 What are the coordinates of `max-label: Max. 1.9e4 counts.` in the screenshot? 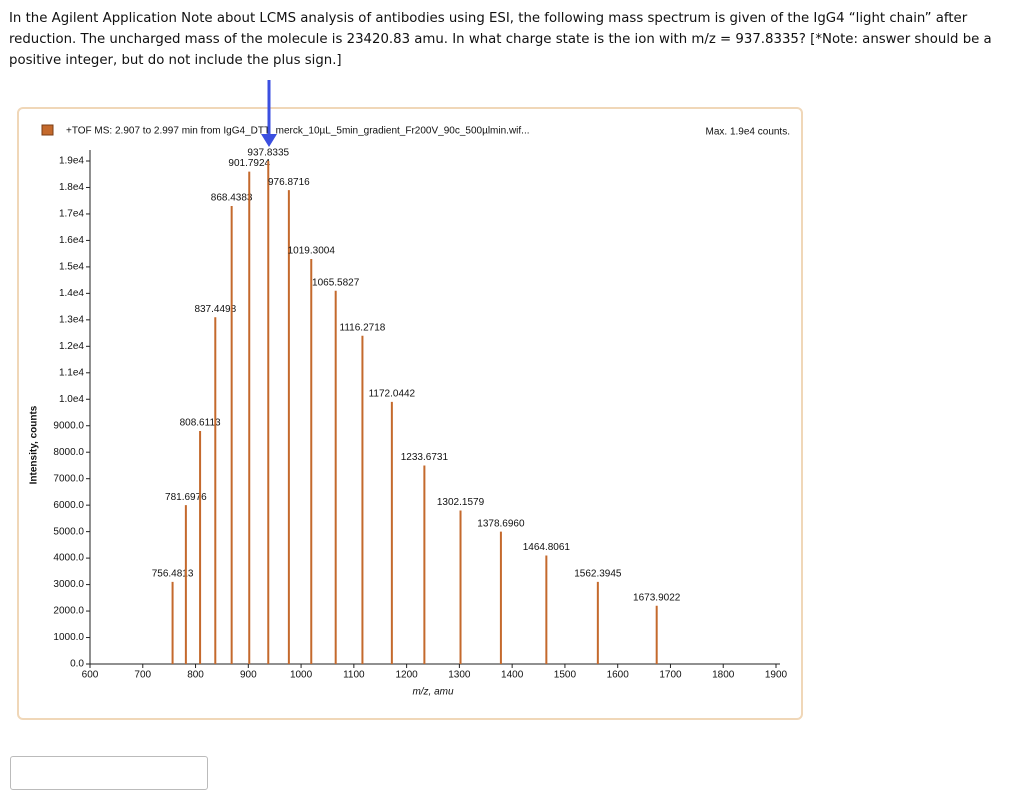 It's located at (748, 132).